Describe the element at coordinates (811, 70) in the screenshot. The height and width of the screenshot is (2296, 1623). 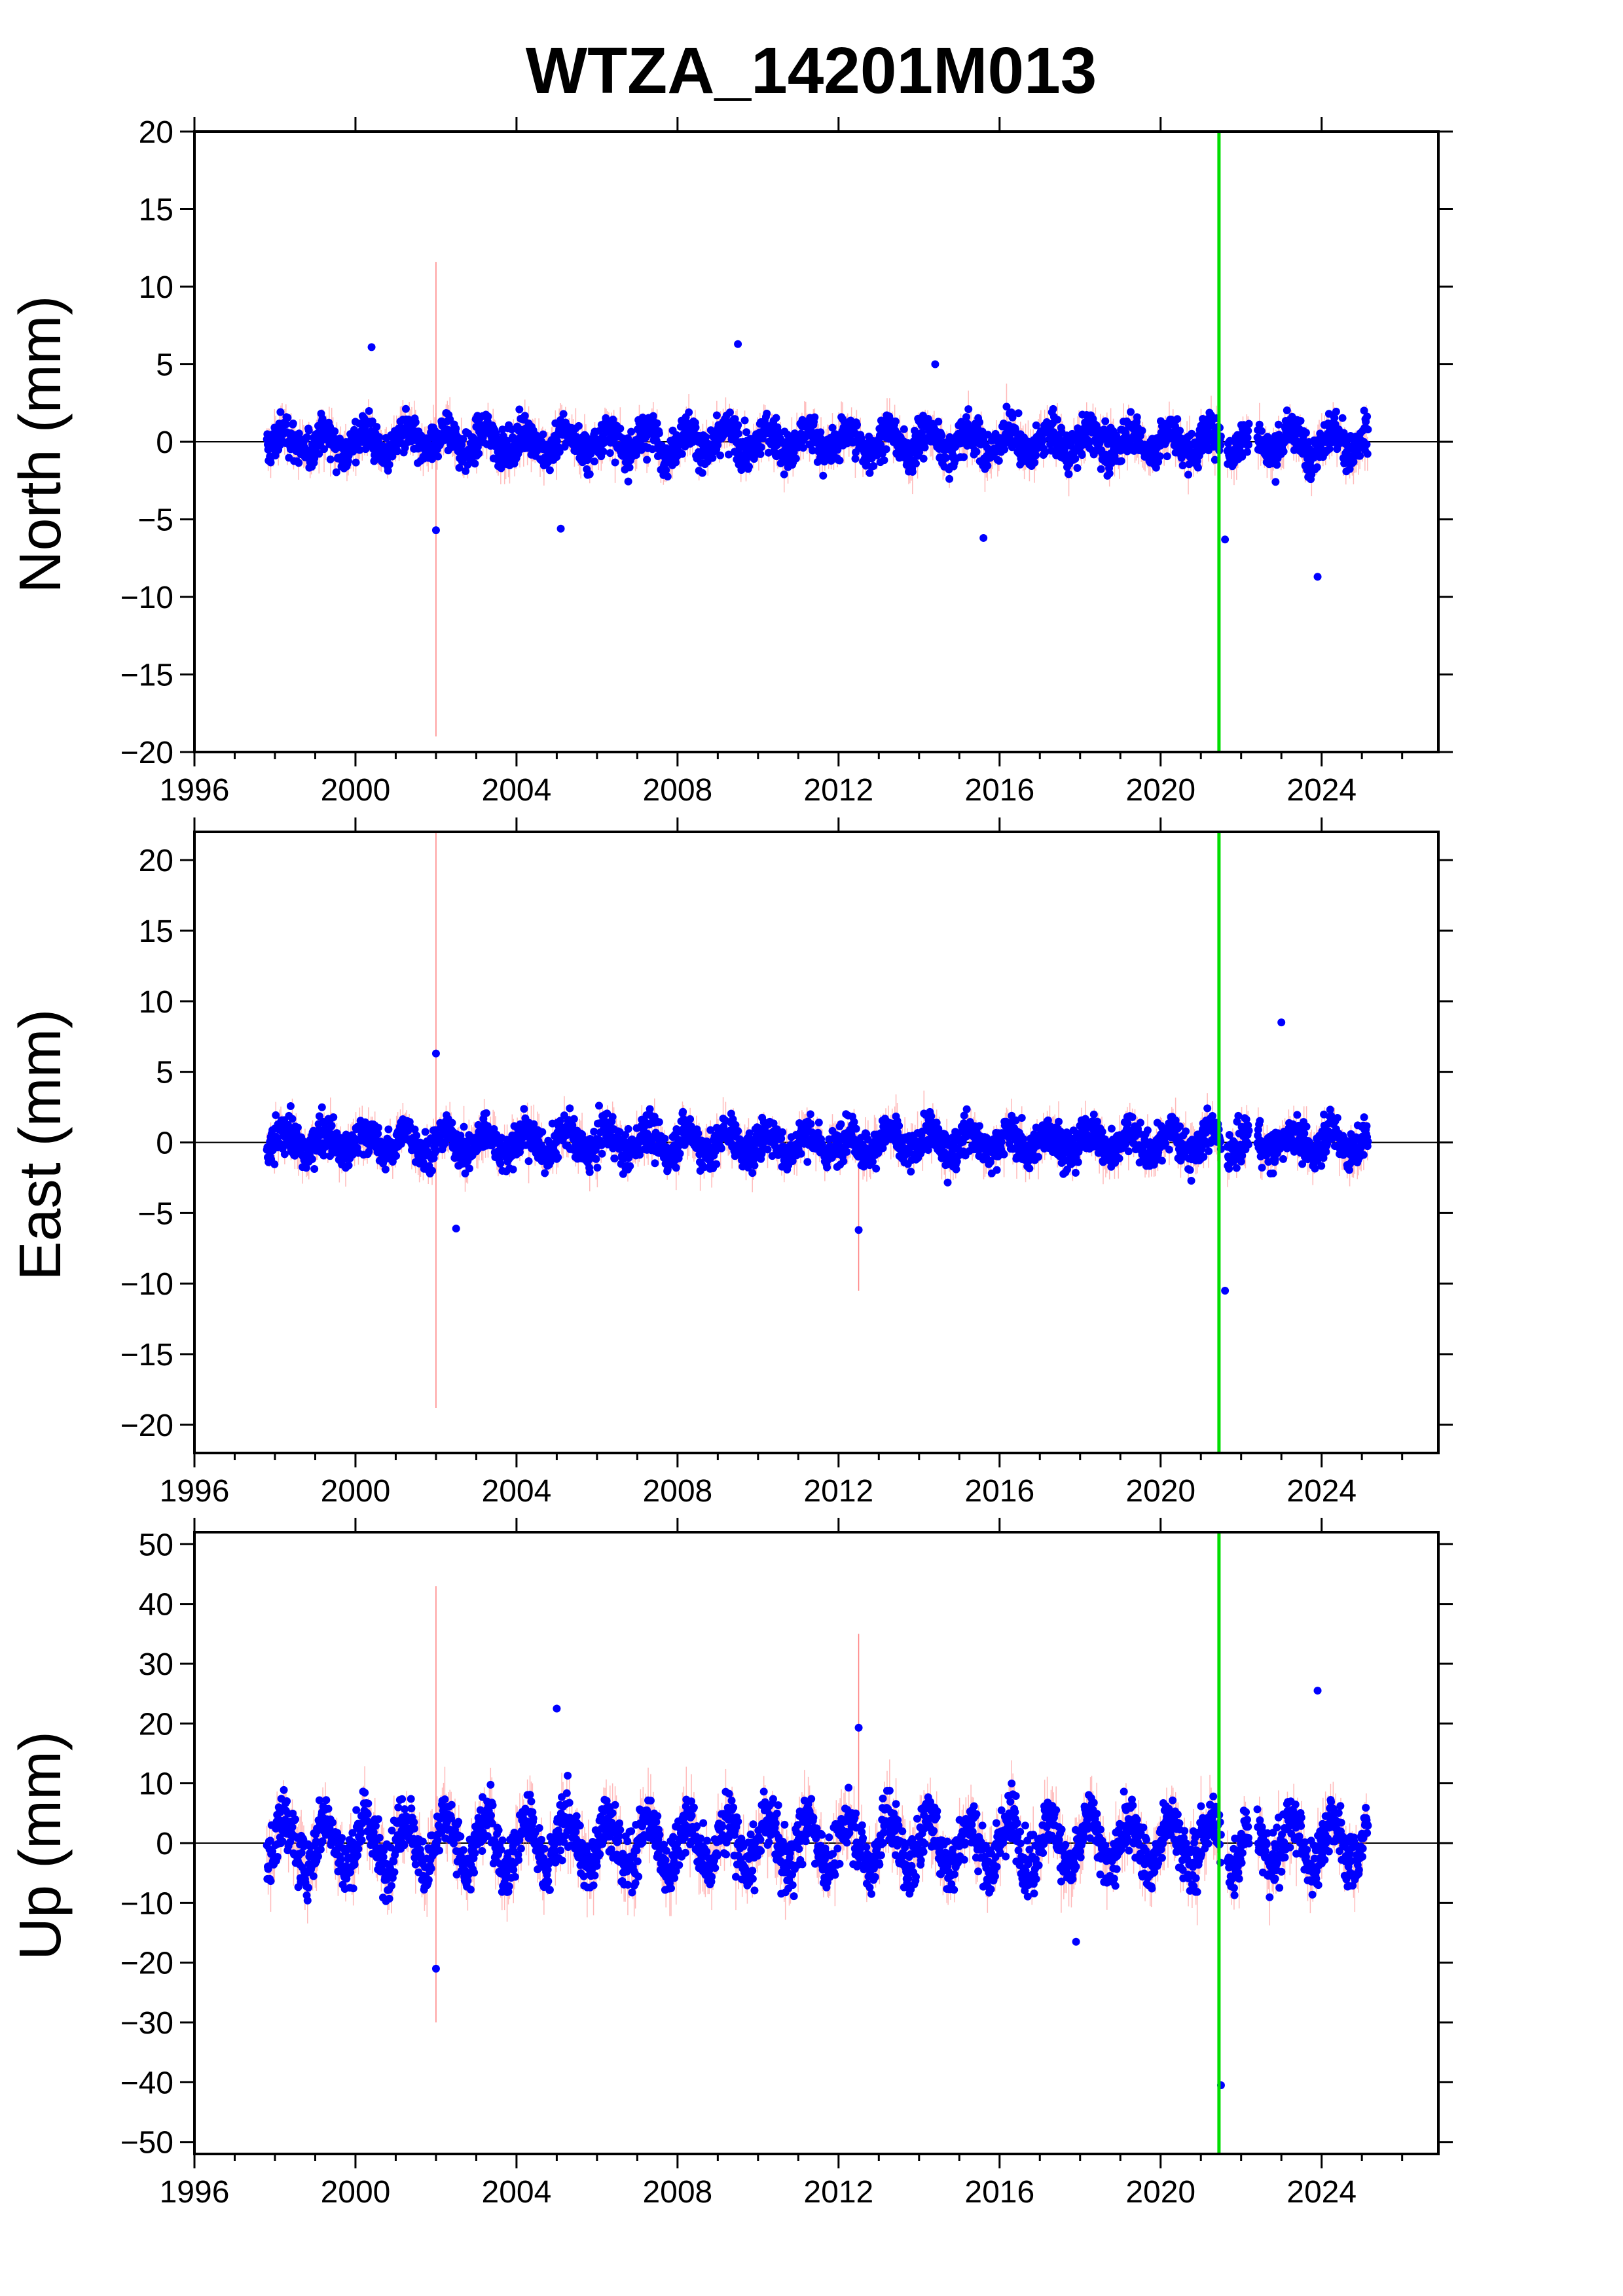
I see `chart-title: WTZA_14201M013` at that location.